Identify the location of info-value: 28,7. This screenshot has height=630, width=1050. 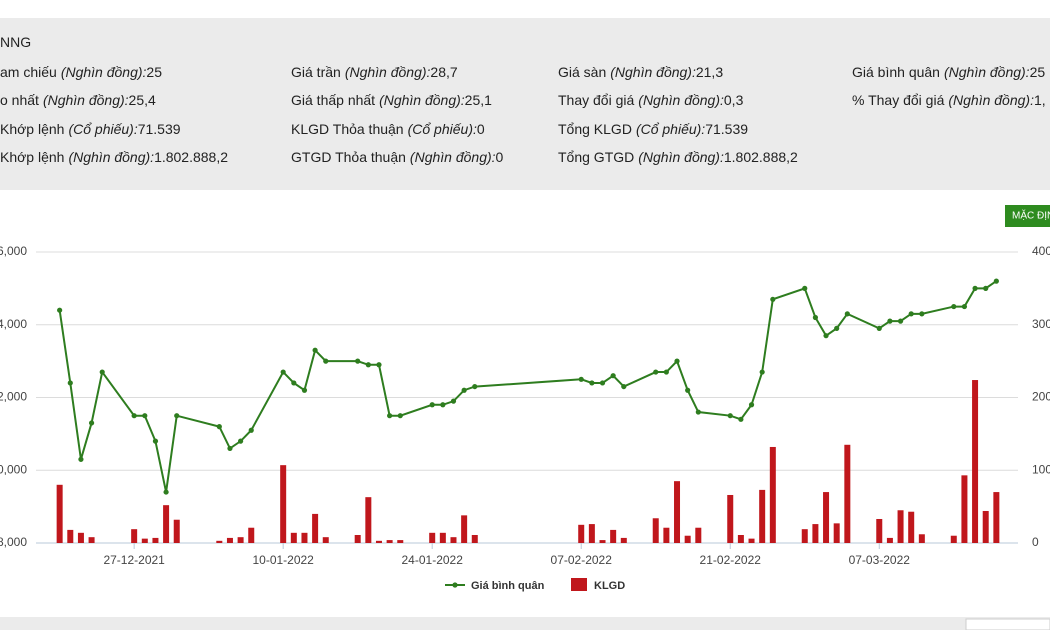
(444, 72).